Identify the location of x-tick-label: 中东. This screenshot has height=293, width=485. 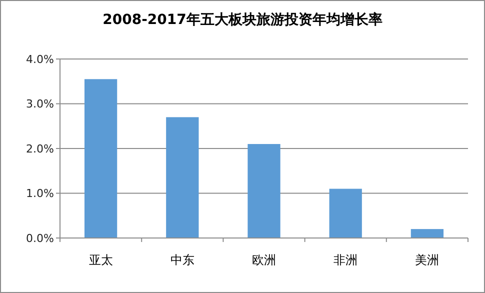
(182, 260).